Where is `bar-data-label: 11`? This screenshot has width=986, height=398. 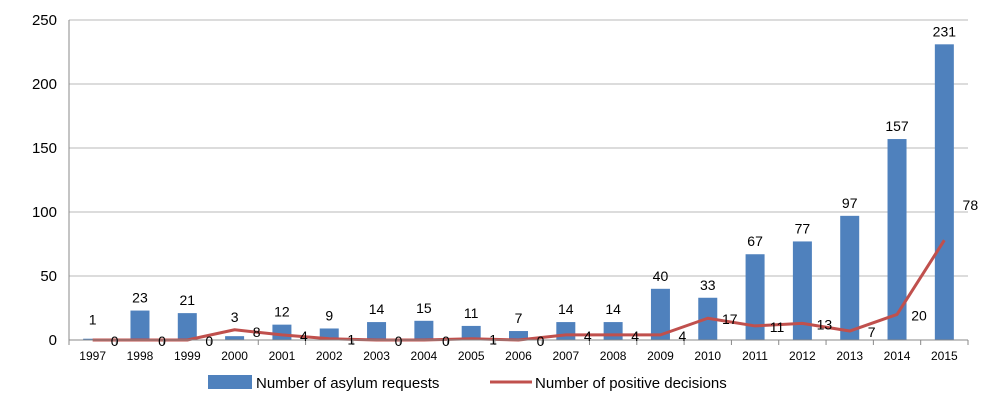 bar-data-label: 11 is located at coordinates (471, 313).